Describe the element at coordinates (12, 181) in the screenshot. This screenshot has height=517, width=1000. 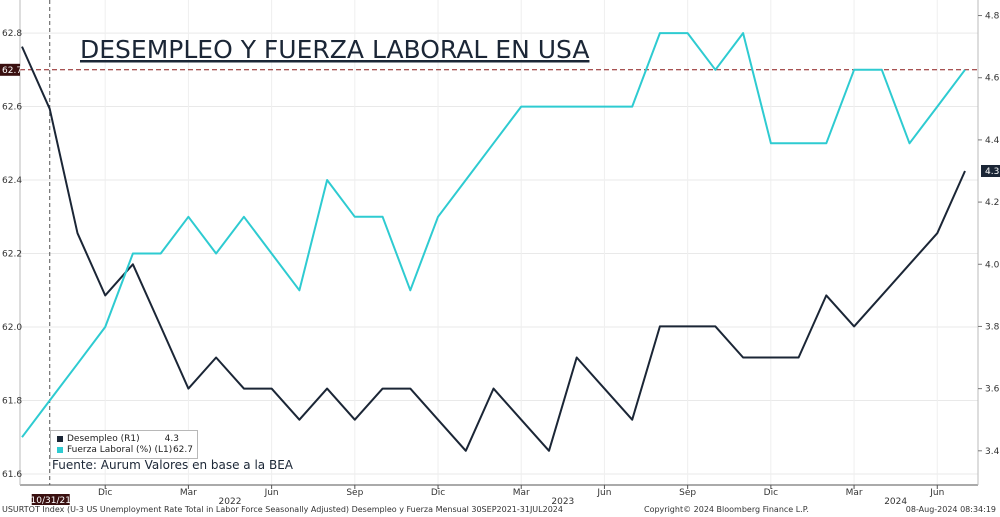
I see `left-tick-label: 62.4` at that location.